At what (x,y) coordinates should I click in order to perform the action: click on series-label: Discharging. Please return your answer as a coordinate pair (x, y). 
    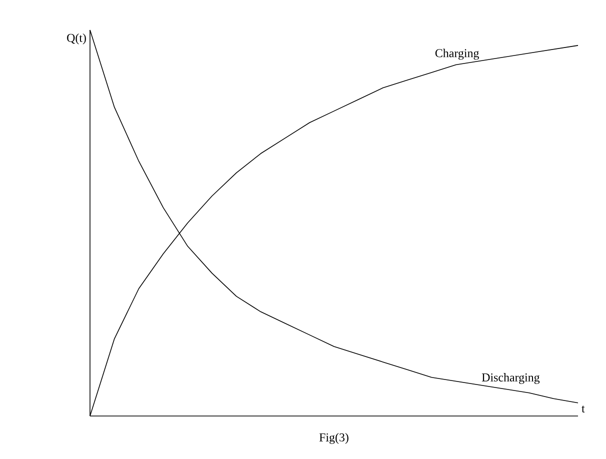
    Looking at the image, I should click on (511, 378).